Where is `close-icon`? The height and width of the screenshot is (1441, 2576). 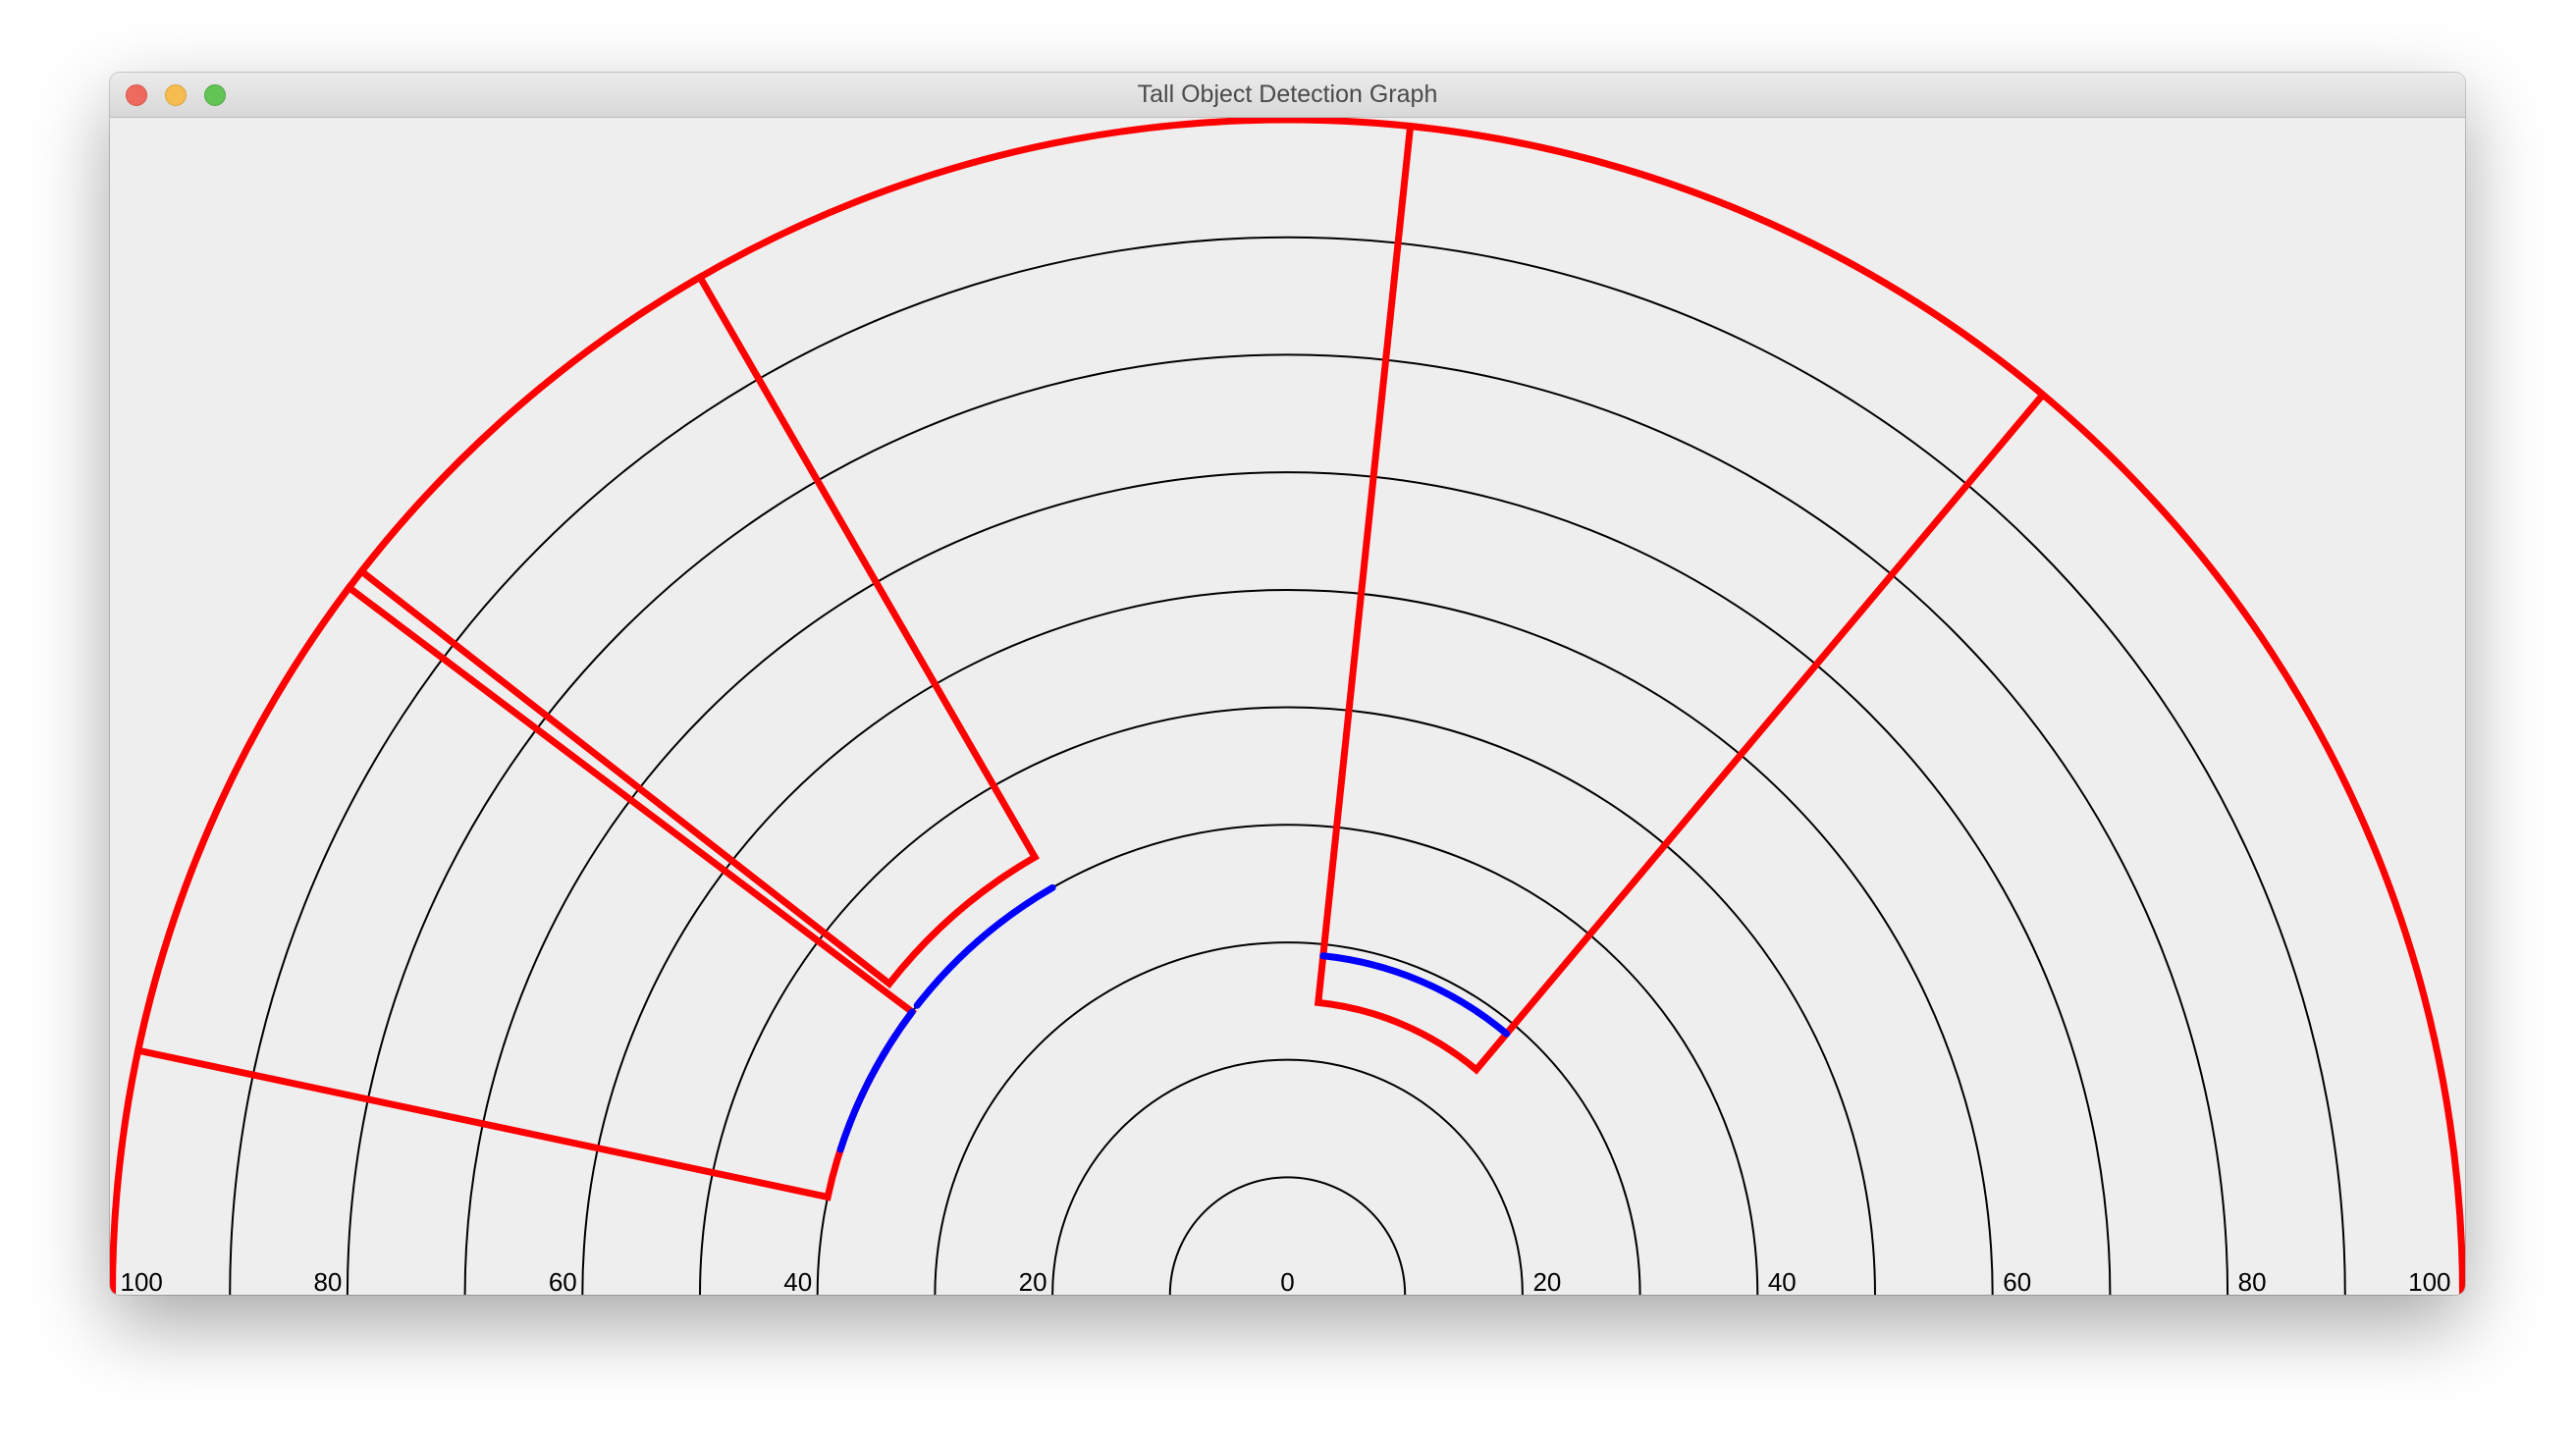
close-icon is located at coordinates (136, 95).